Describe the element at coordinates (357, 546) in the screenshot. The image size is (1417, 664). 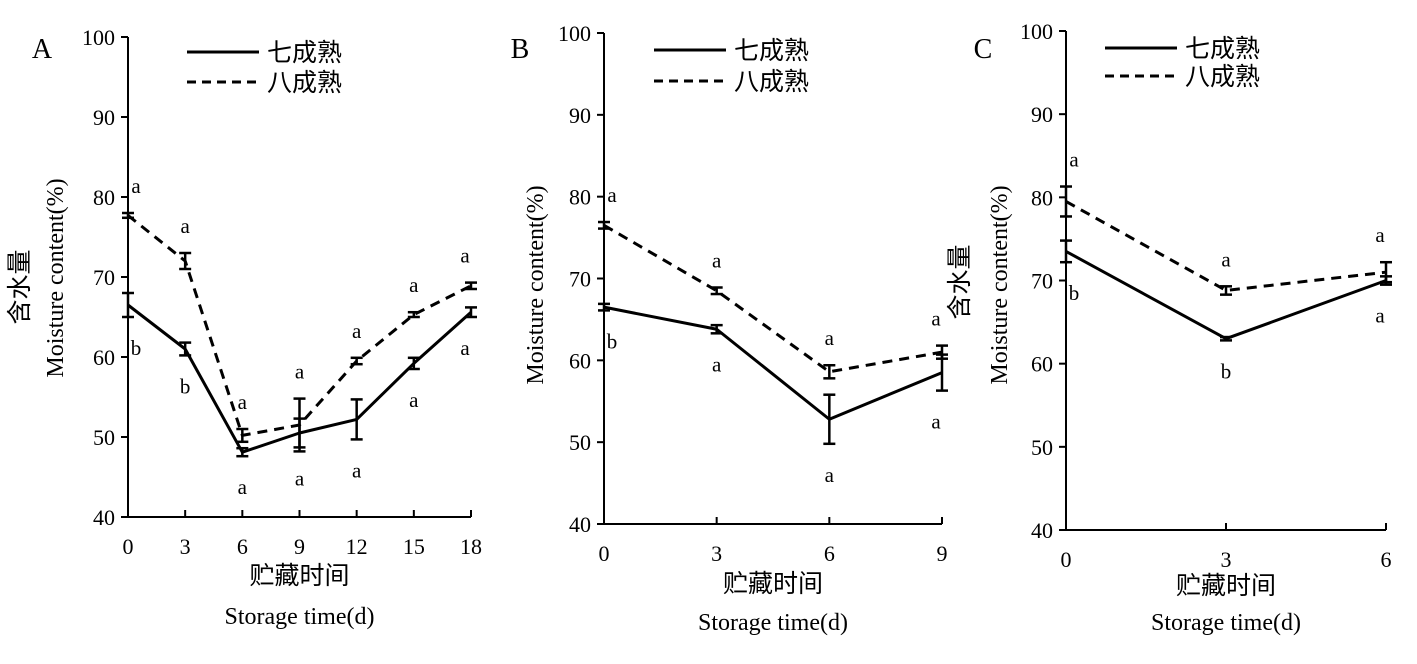
I see `x-tick-label: 12` at that location.